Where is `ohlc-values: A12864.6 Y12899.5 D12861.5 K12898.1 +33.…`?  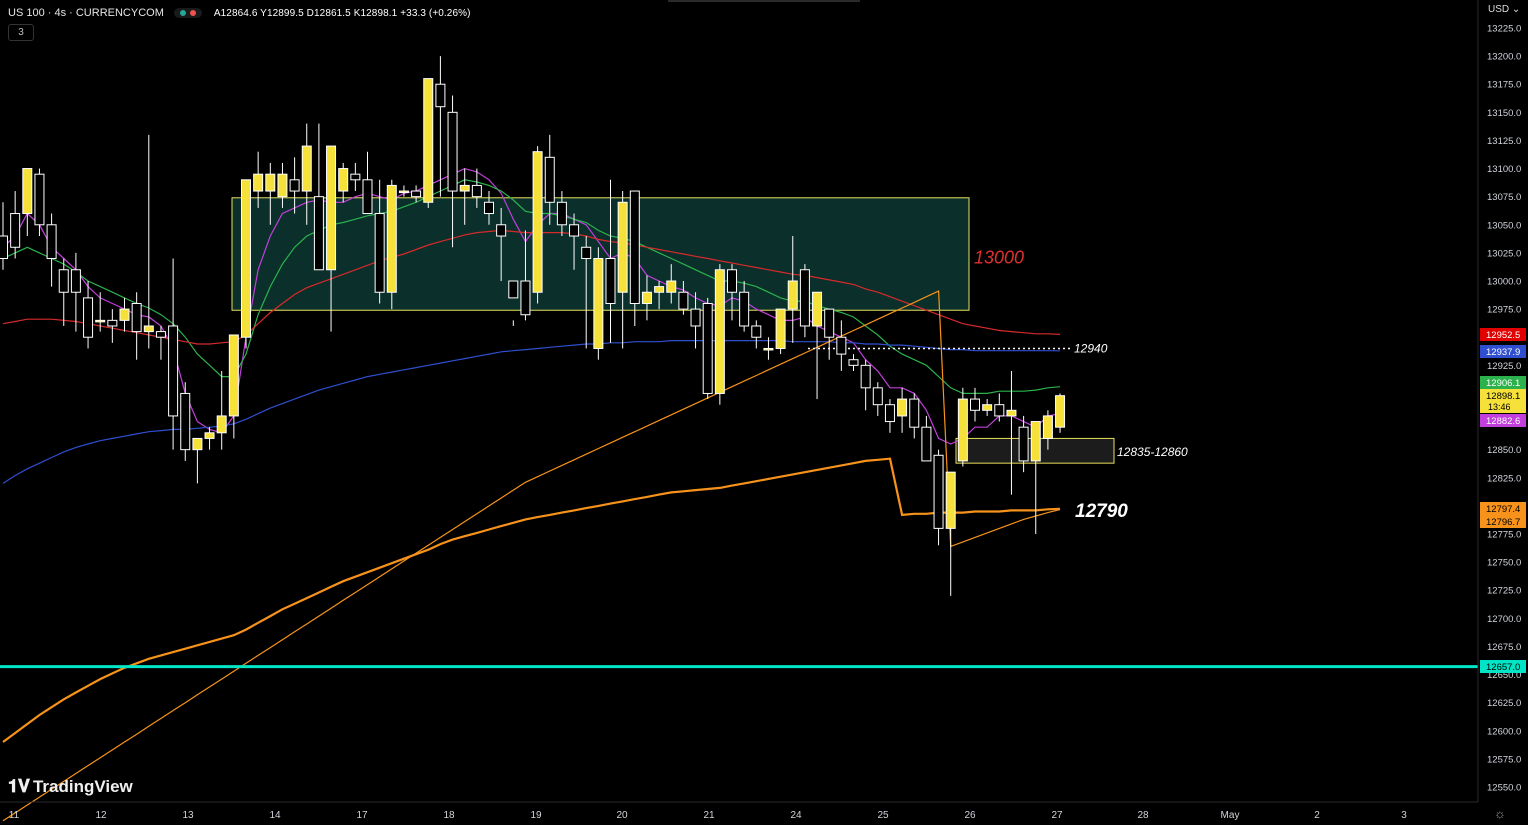 ohlc-values: A12864.6 Y12899.5 D12861.5 K12898.1 +33.… is located at coordinates (342, 13).